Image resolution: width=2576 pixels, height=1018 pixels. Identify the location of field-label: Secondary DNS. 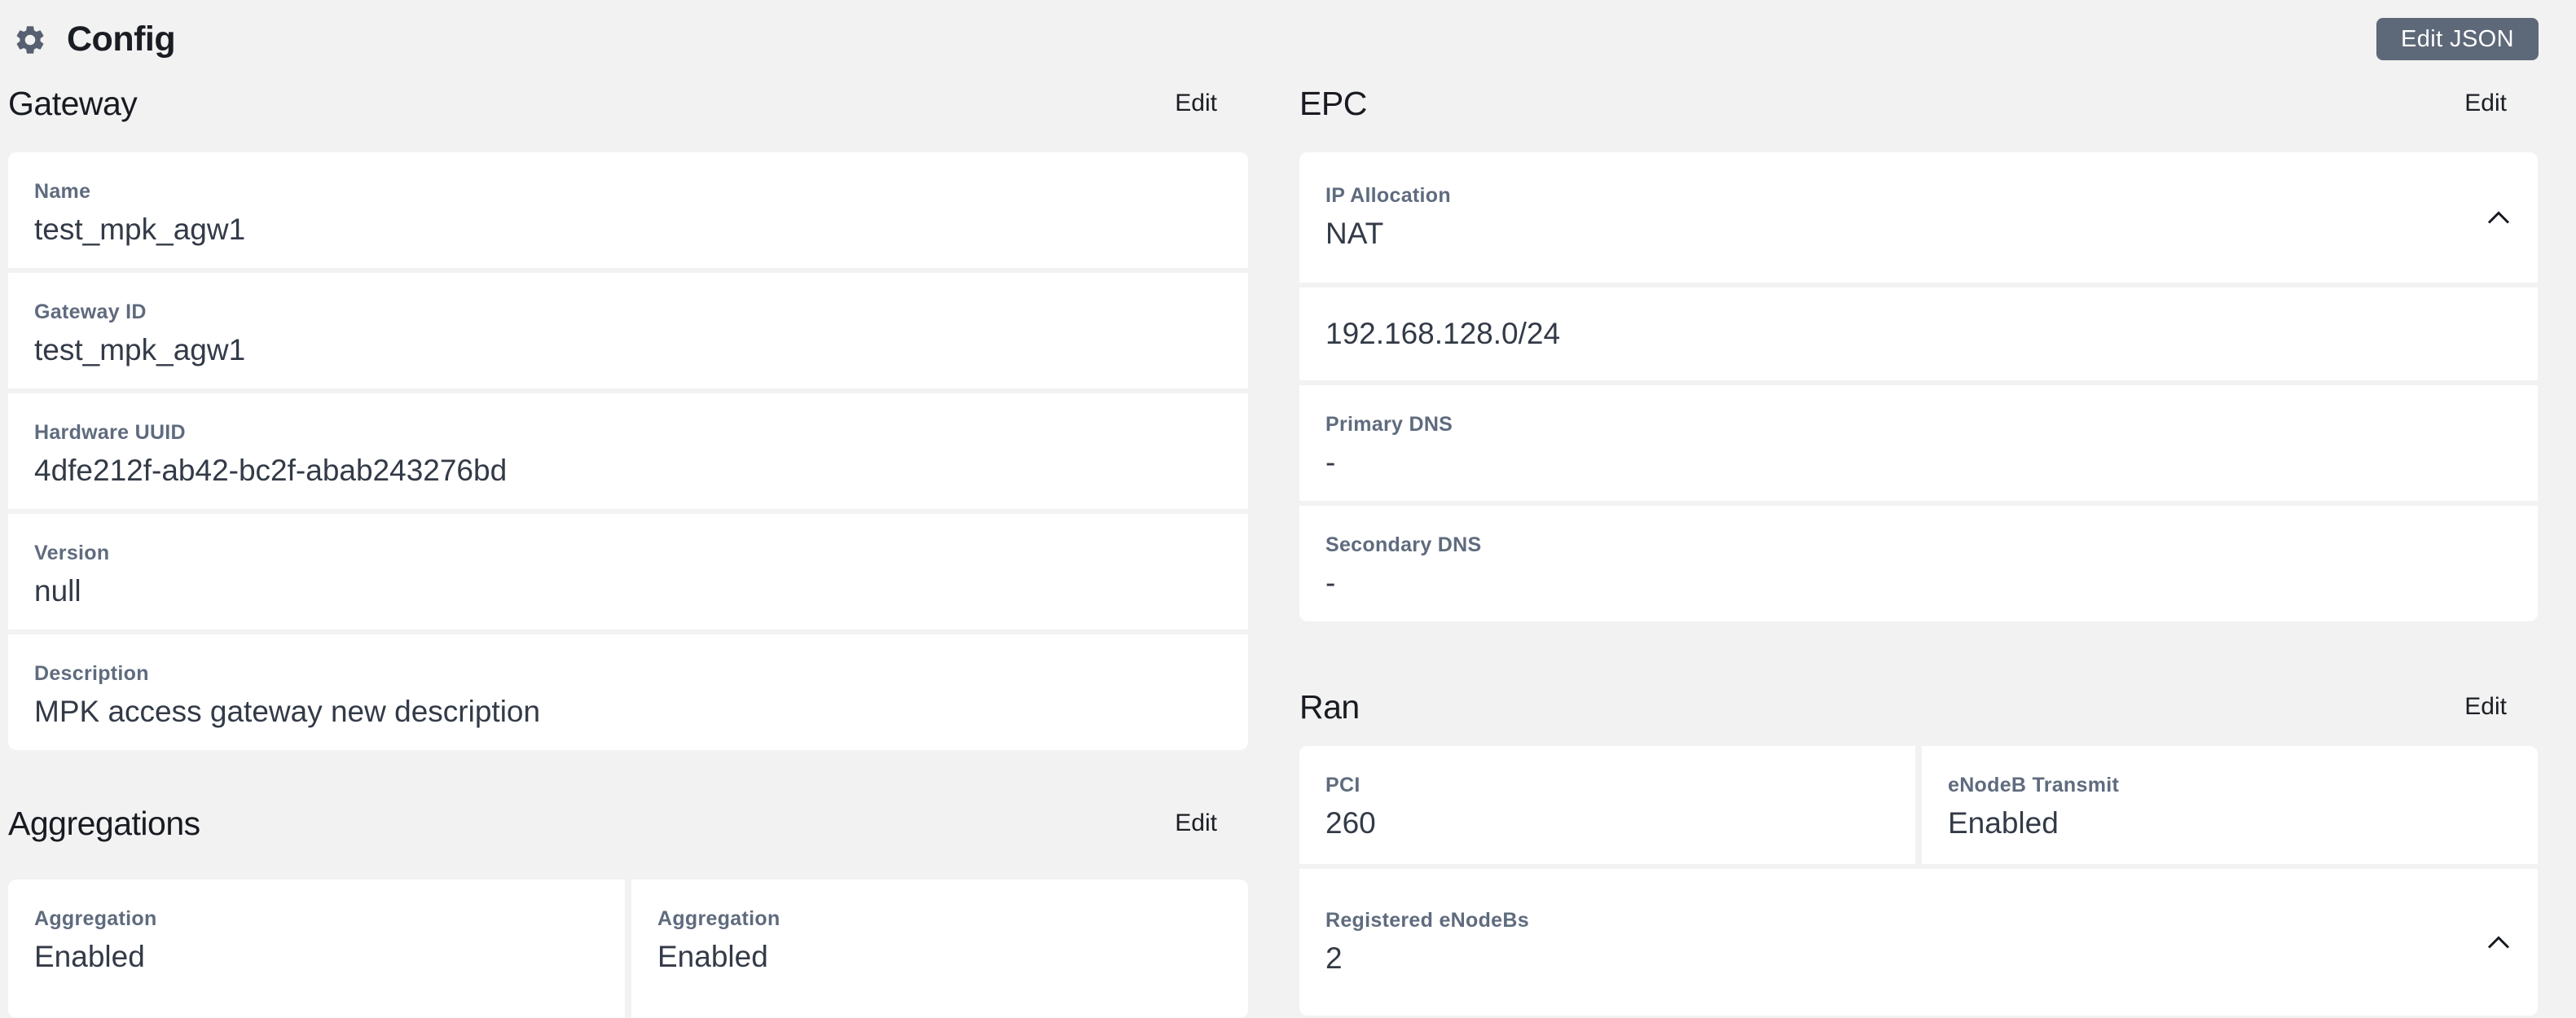
(1403, 544).